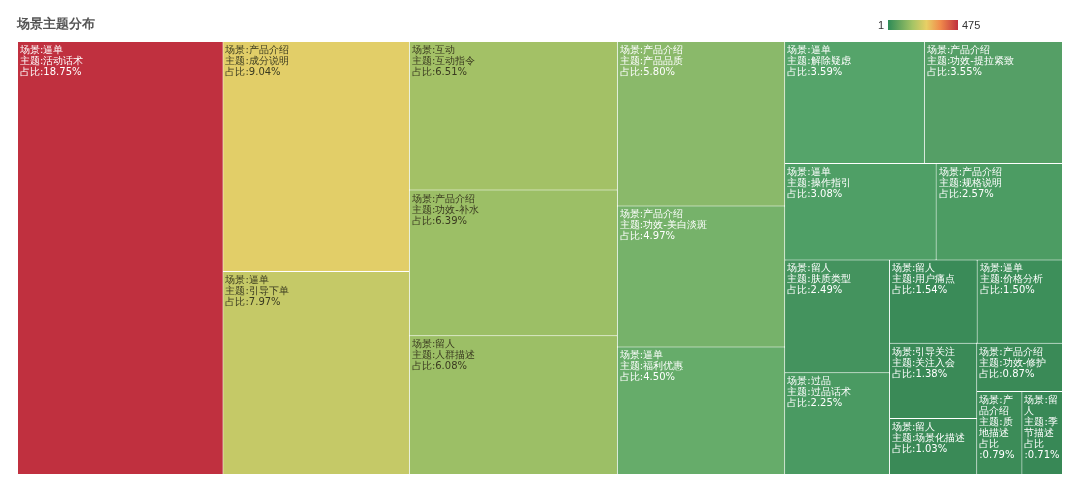  I want to click on data-label: 占比:0.79%, so click(997, 449).